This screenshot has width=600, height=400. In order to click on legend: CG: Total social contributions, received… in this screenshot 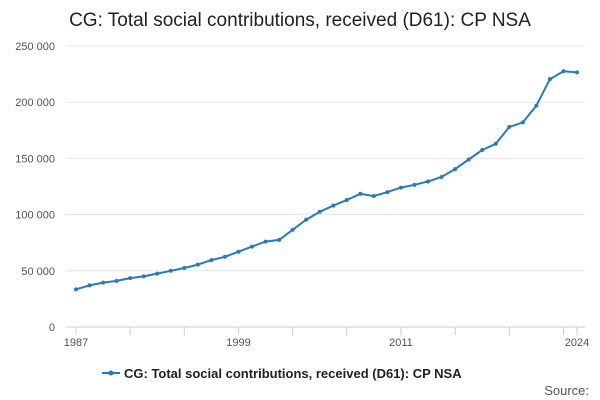, I will do `click(282, 373)`.